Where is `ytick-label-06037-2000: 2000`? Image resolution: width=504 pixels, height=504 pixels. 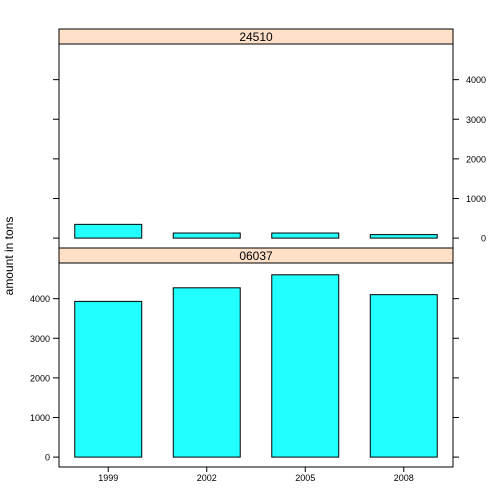
ytick-label-06037-2000: 2000 is located at coordinates (40, 378).